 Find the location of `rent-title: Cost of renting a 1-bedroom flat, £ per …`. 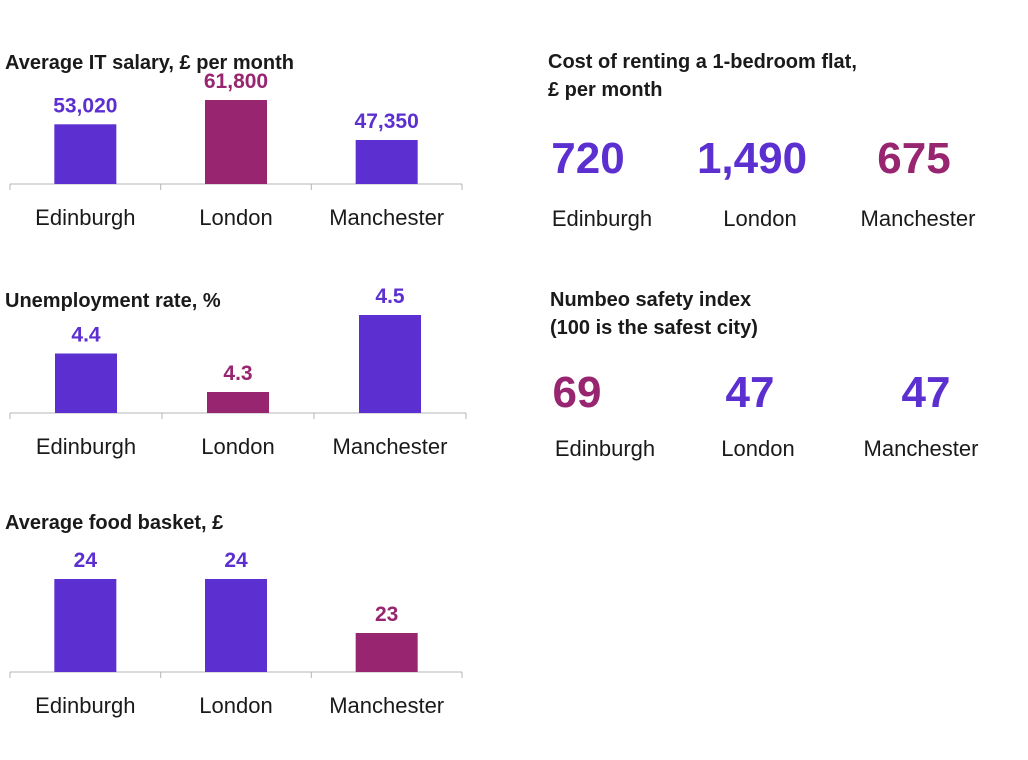

rent-title: Cost of renting a 1-bedroom flat, £ per … is located at coordinates (702, 76).